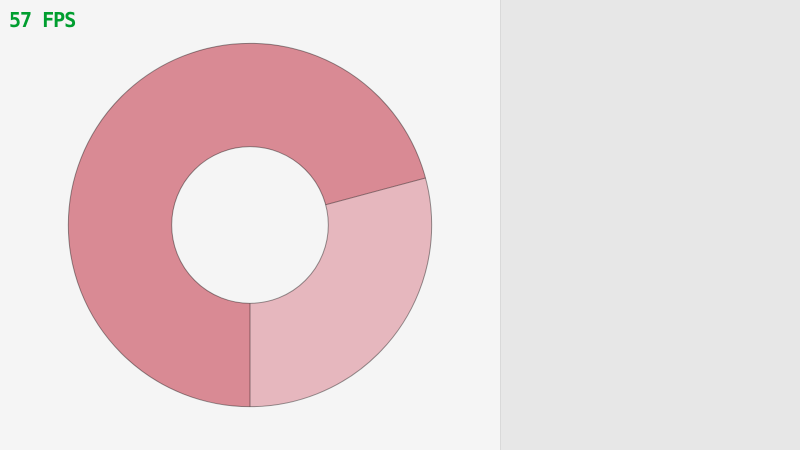 This screenshot has width=800, height=450. I want to click on ring-outline-inner, so click(250, 225).